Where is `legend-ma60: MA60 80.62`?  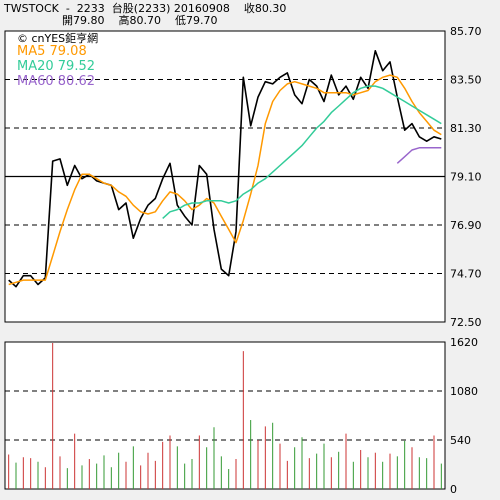 legend-ma60: MA60 80.62 is located at coordinates (56, 81).